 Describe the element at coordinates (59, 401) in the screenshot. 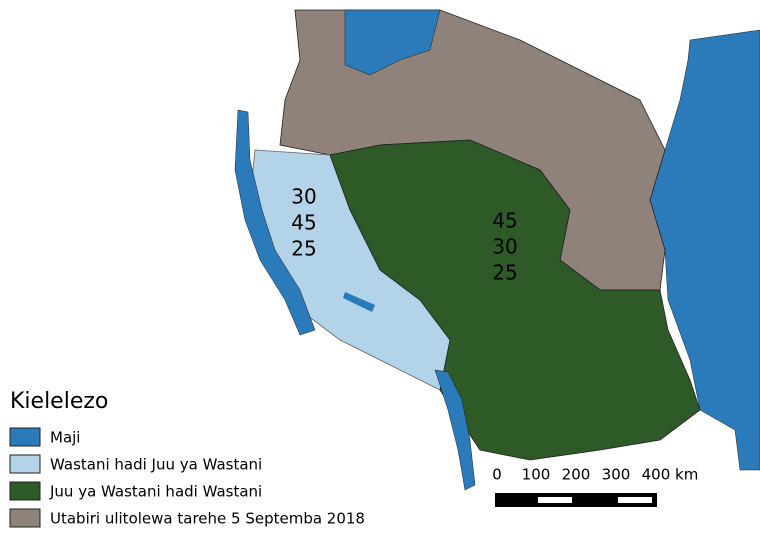

I see `legend-title: Kielelezo` at that location.